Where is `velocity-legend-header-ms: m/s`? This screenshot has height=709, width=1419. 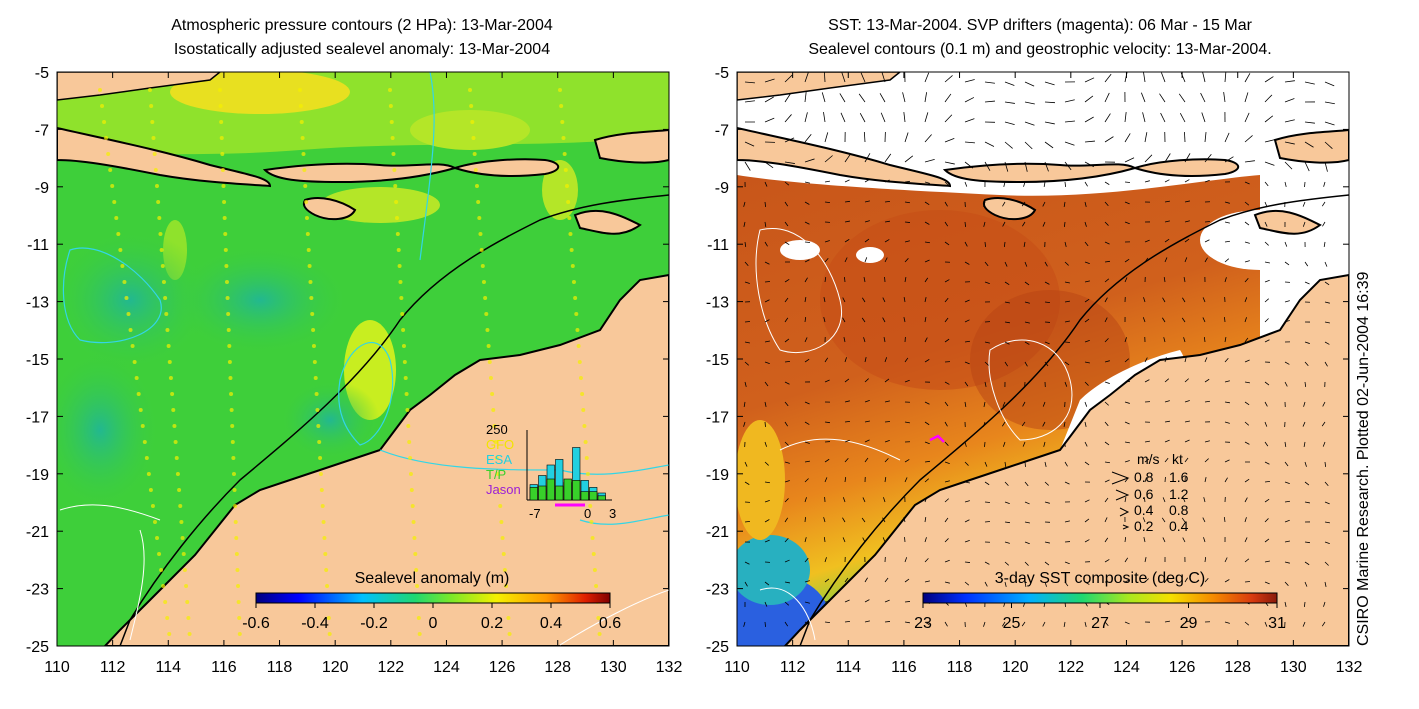
velocity-legend-header-ms: m/s is located at coordinates (1148, 459).